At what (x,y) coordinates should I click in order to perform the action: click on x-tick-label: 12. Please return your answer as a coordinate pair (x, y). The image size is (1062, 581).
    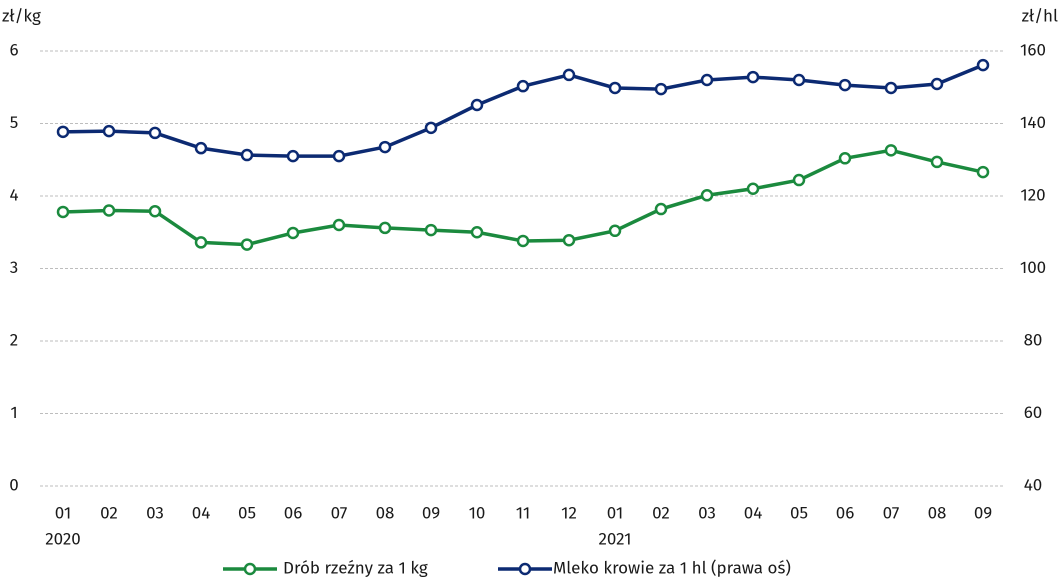
    Looking at the image, I should click on (569, 512).